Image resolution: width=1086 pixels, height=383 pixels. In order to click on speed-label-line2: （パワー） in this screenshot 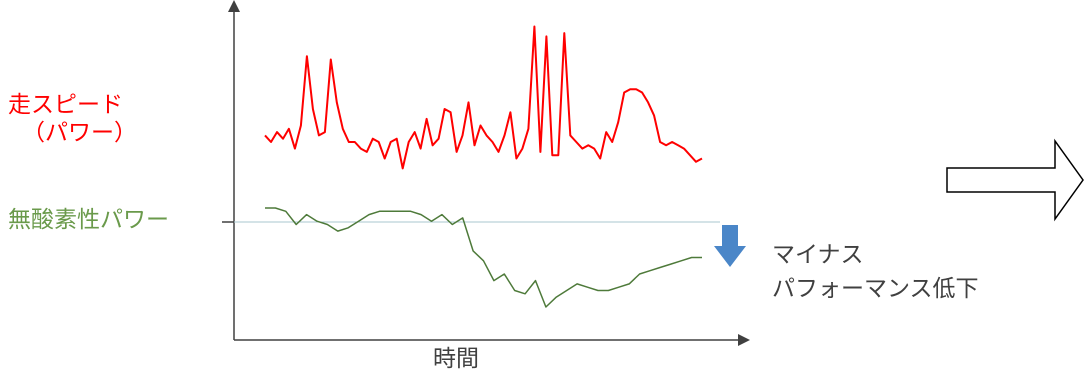, I will do `click(79, 132)`.